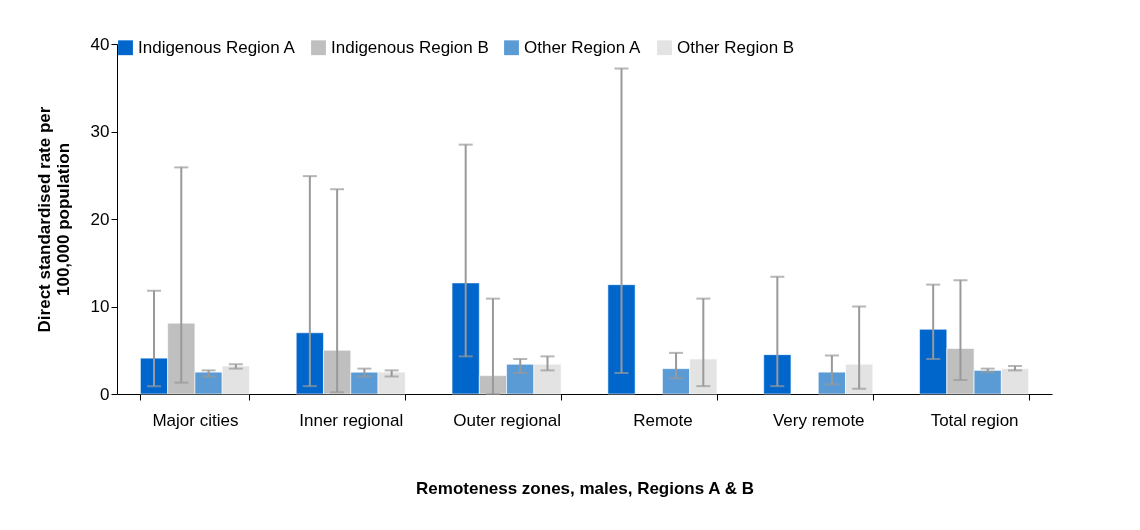 This screenshot has width=1140, height=530. I want to click on x-axis-title: Remoteness zones, males, Regions A & B, so click(585, 488).